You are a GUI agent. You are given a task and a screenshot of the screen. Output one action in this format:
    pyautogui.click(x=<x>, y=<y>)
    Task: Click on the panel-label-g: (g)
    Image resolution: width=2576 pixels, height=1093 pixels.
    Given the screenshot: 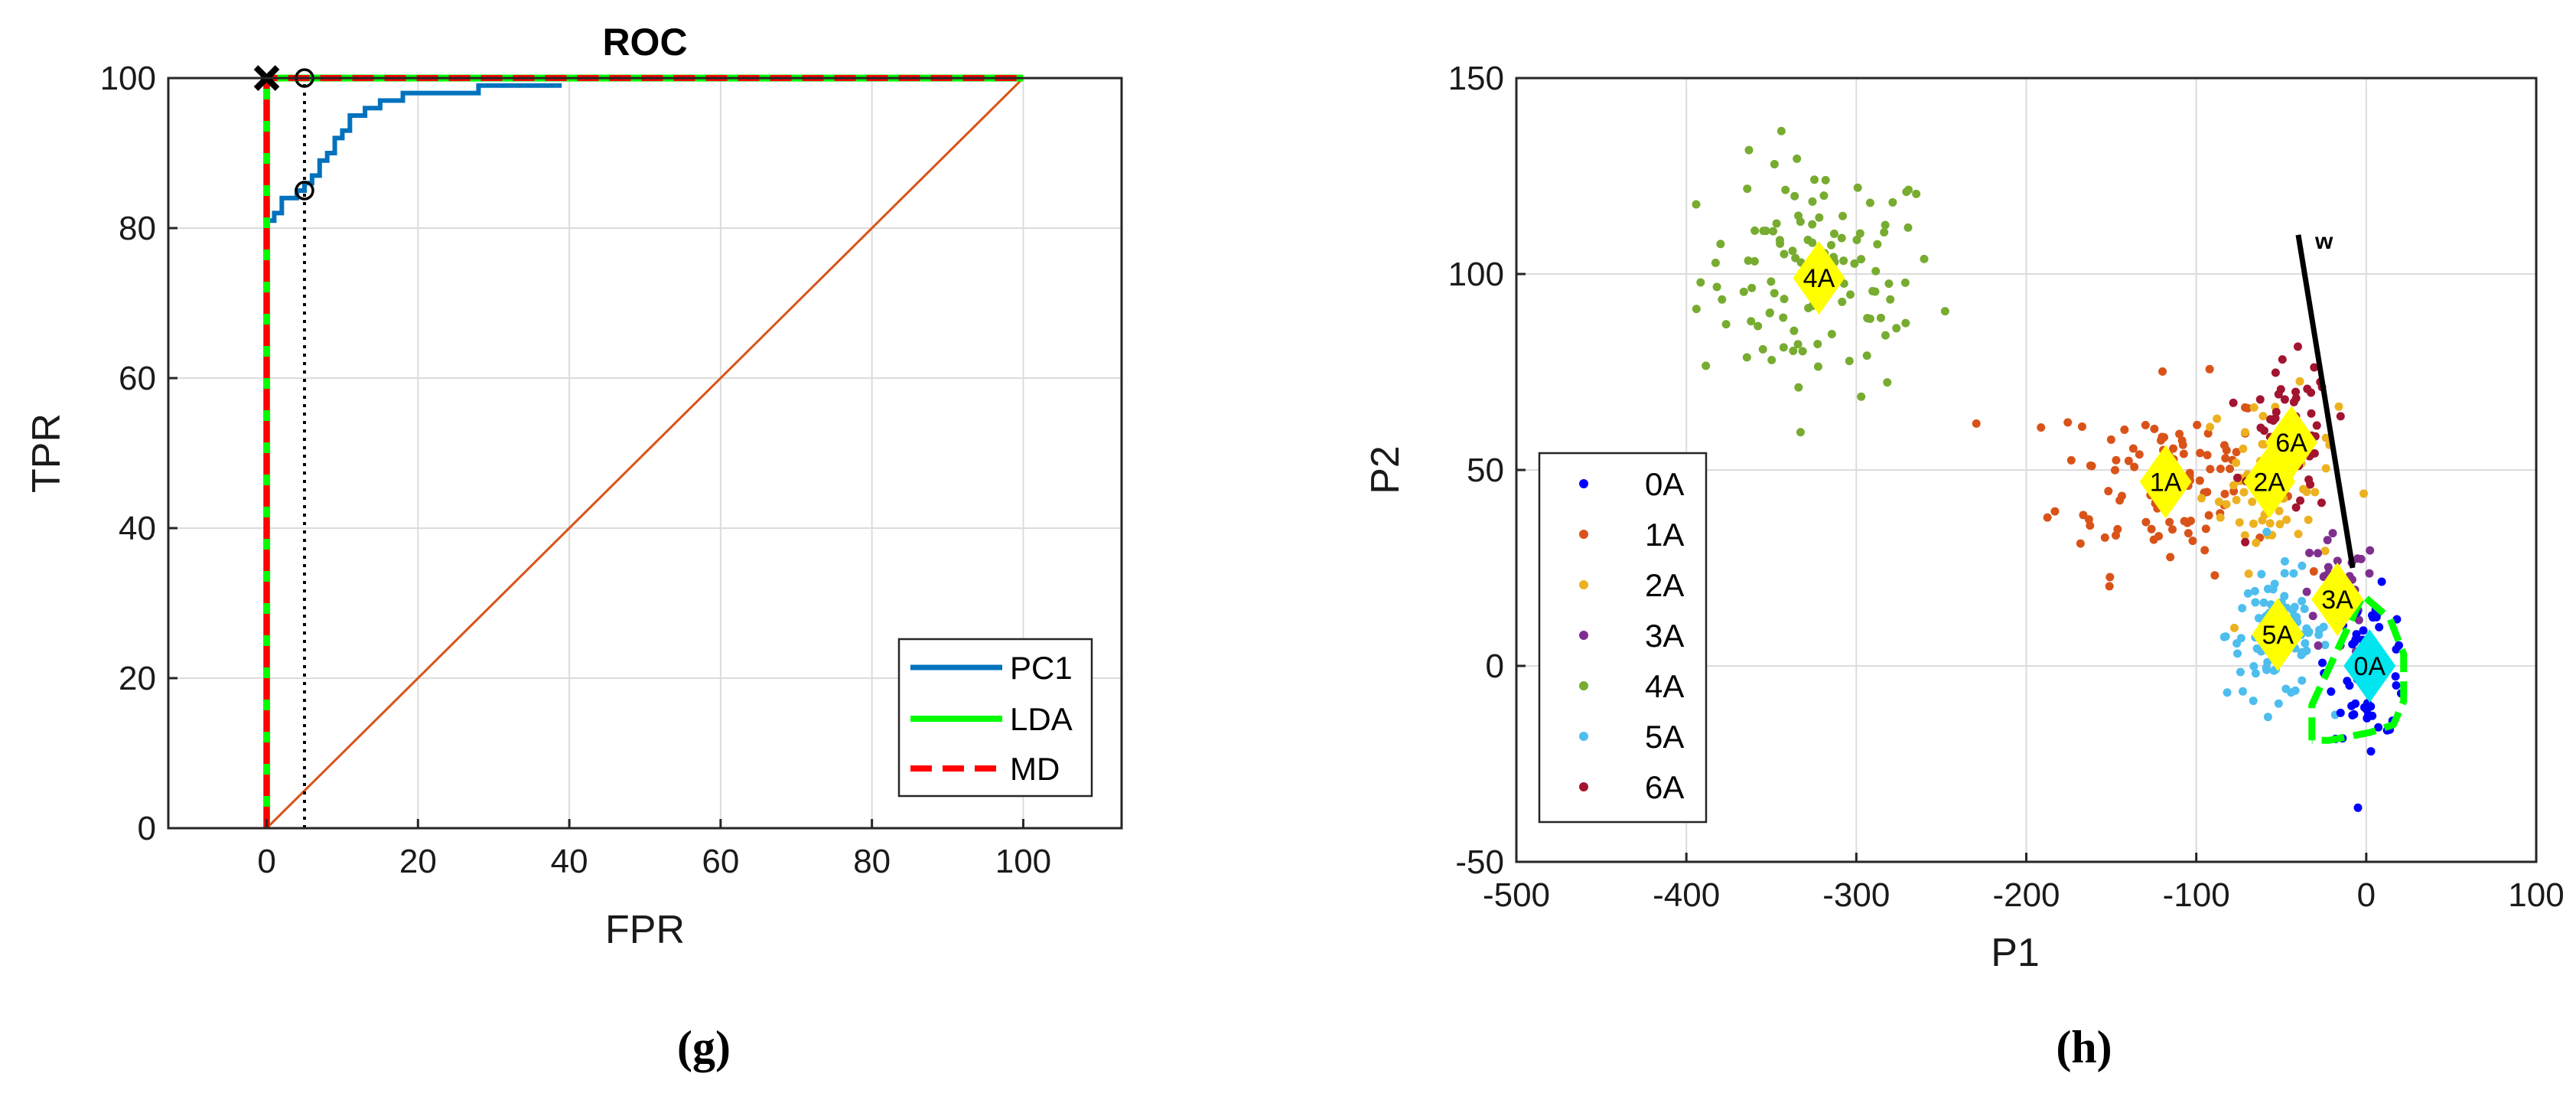 What is the action you would take?
    pyautogui.click(x=704, y=1047)
    